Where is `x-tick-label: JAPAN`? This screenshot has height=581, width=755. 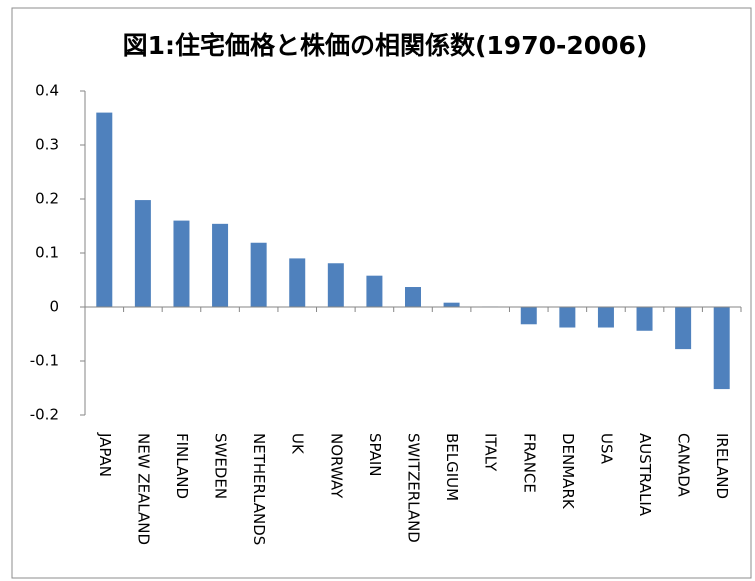 x-tick-label: JAPAN is located at coordinates (105, 454).